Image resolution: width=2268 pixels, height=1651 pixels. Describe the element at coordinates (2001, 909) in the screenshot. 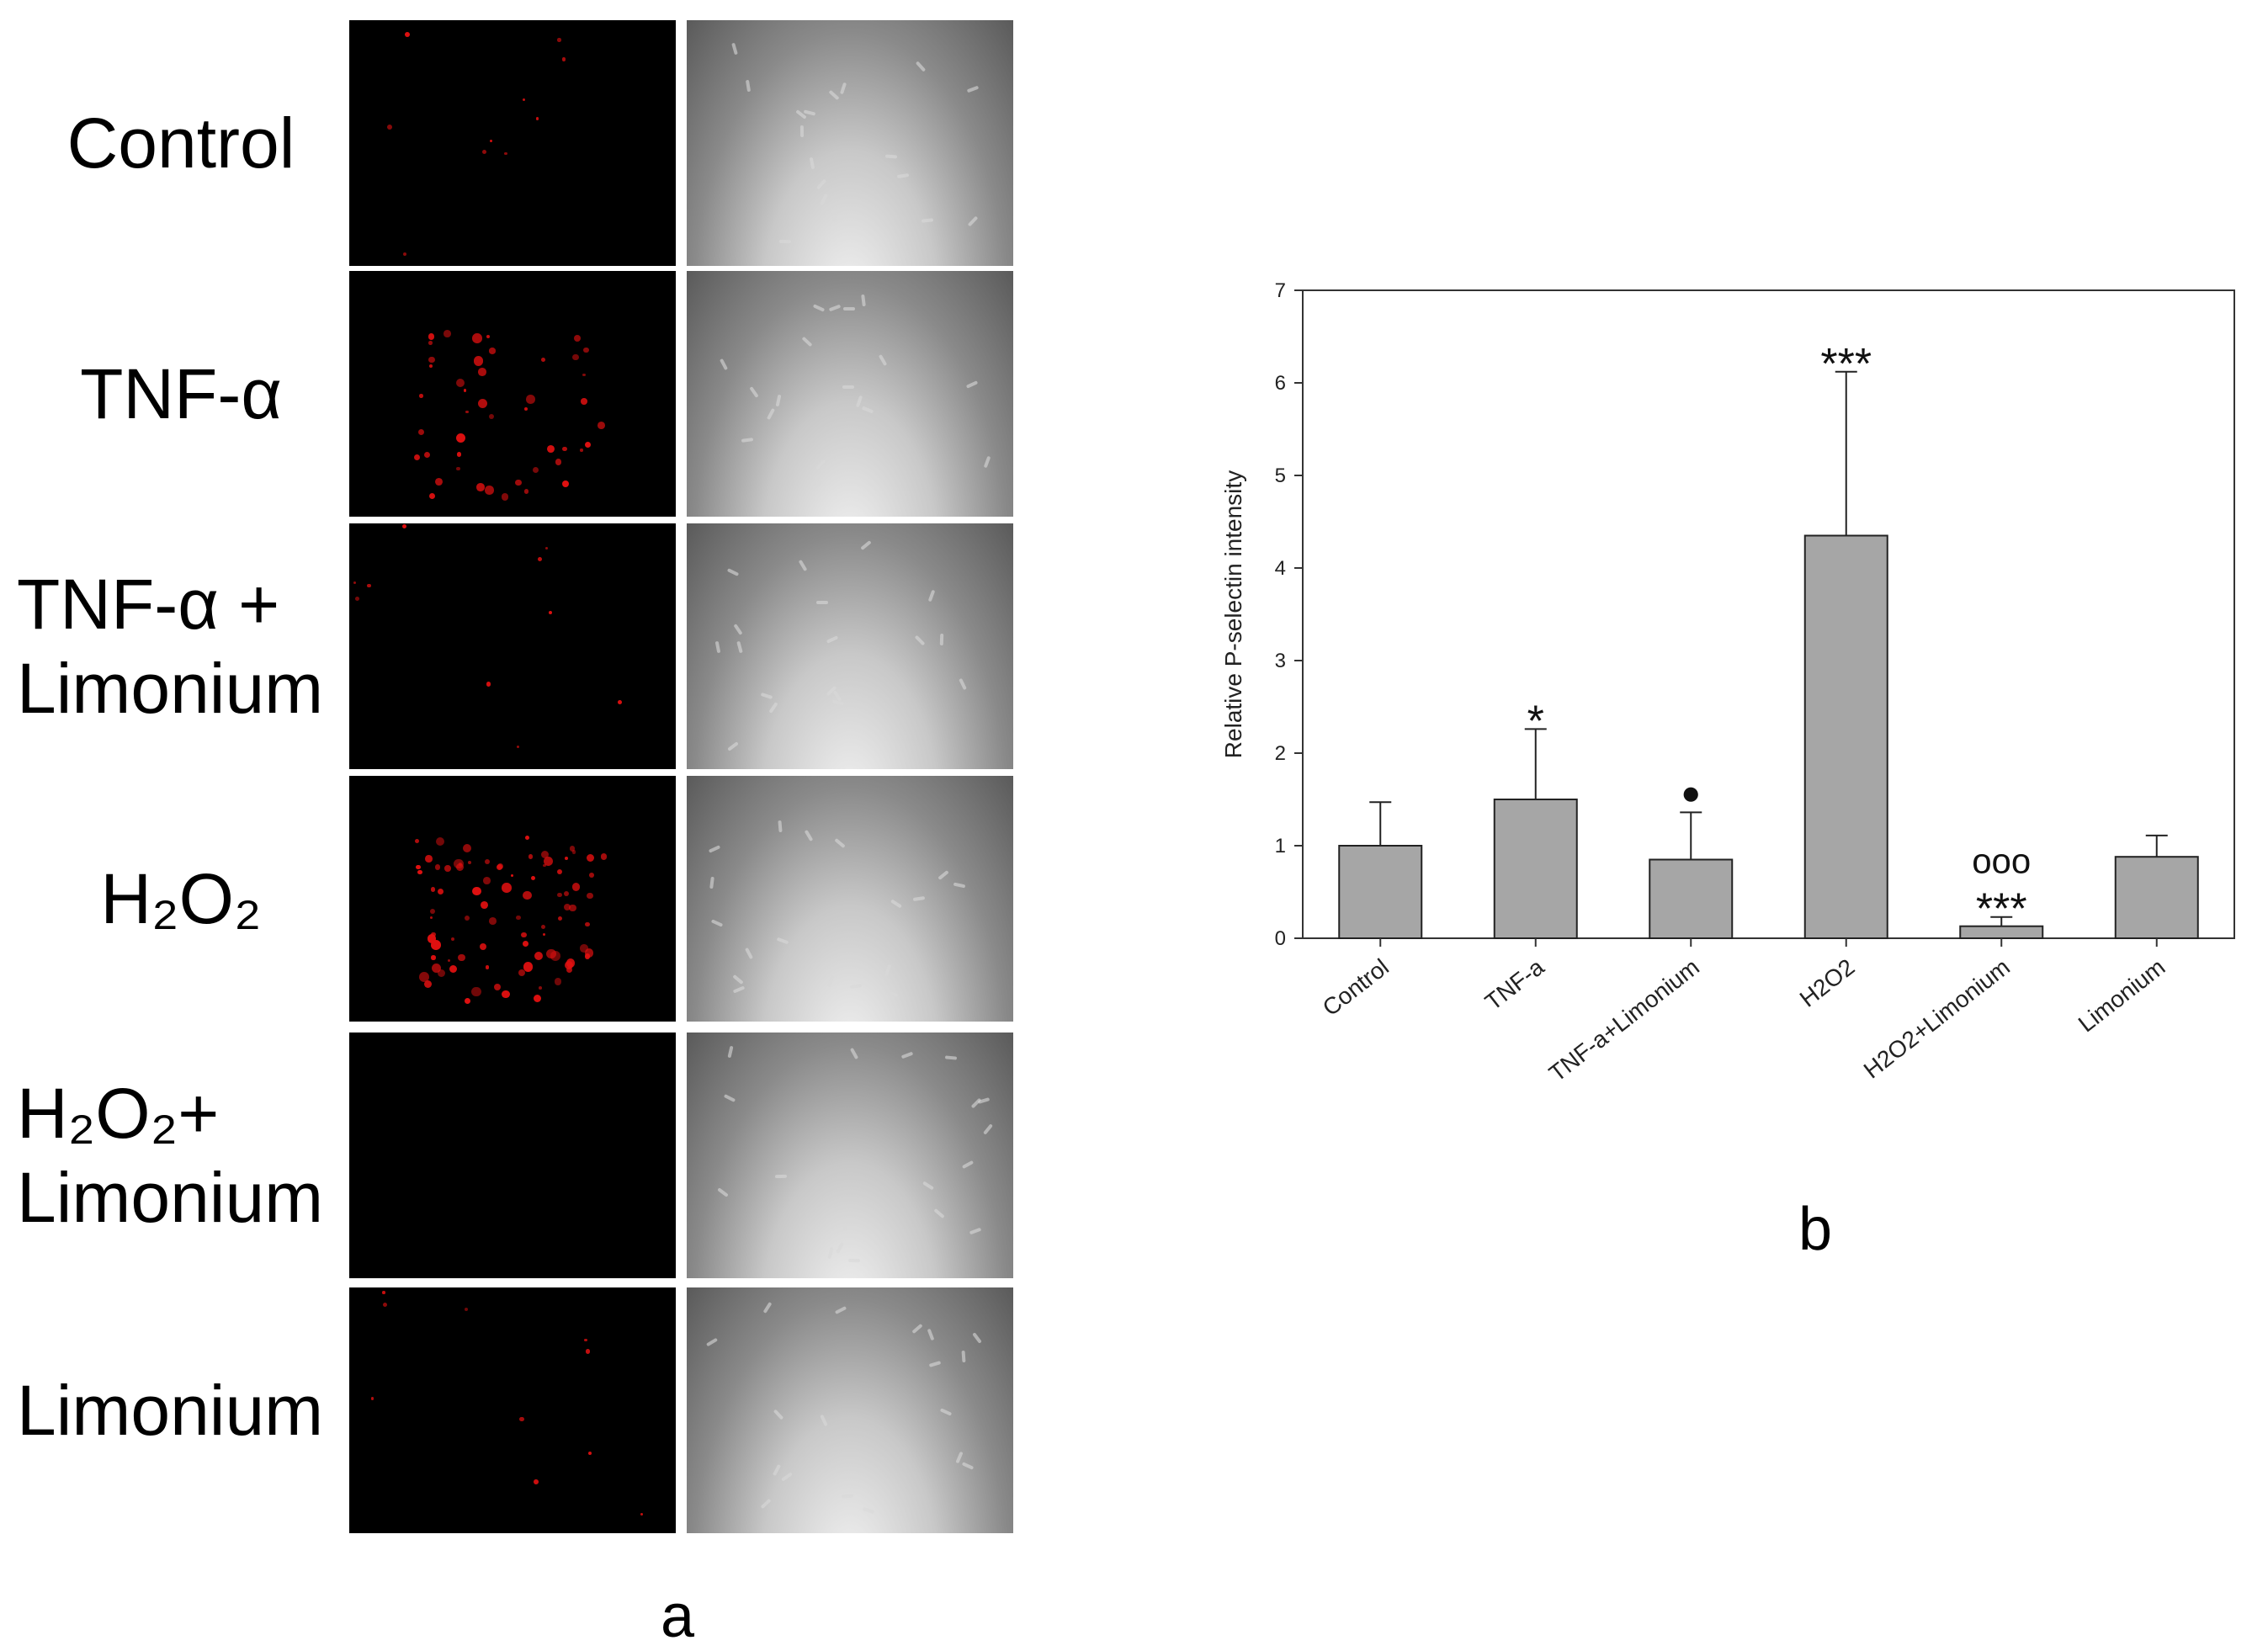

I see `significance-mark: ***` at that location.